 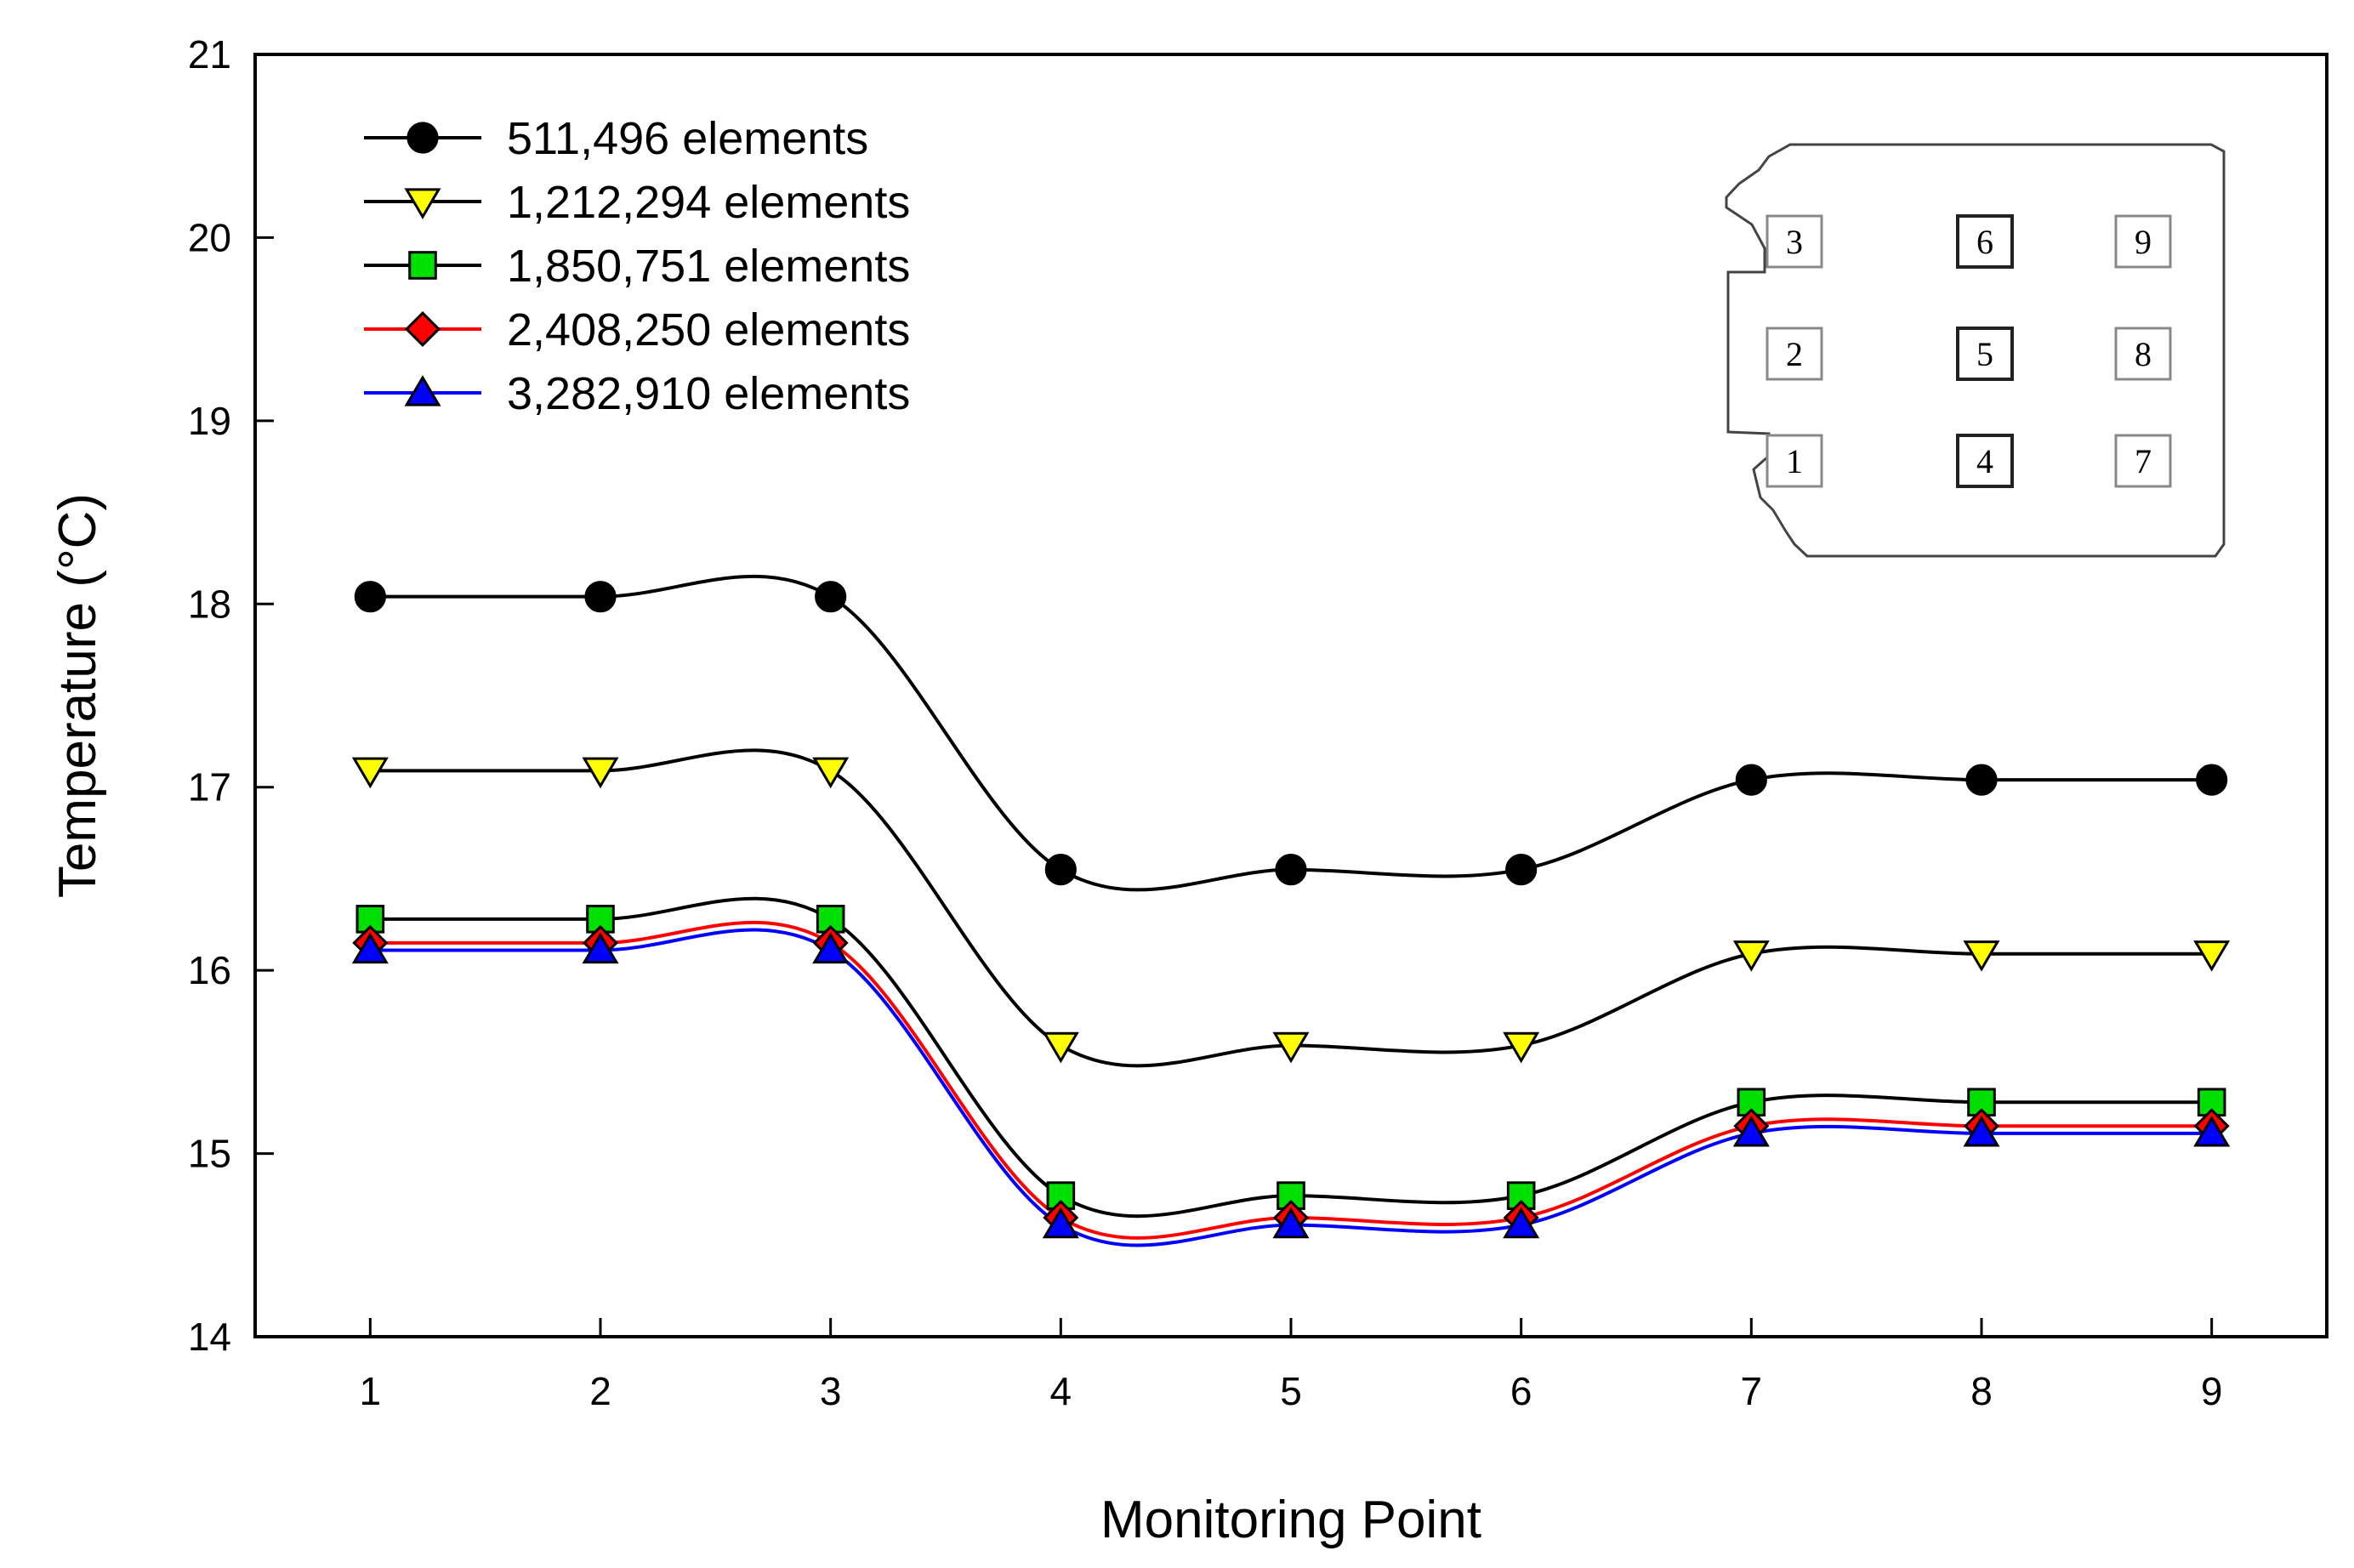 I want to click on y-tick-label: 15, so click(x=210, y=1154).